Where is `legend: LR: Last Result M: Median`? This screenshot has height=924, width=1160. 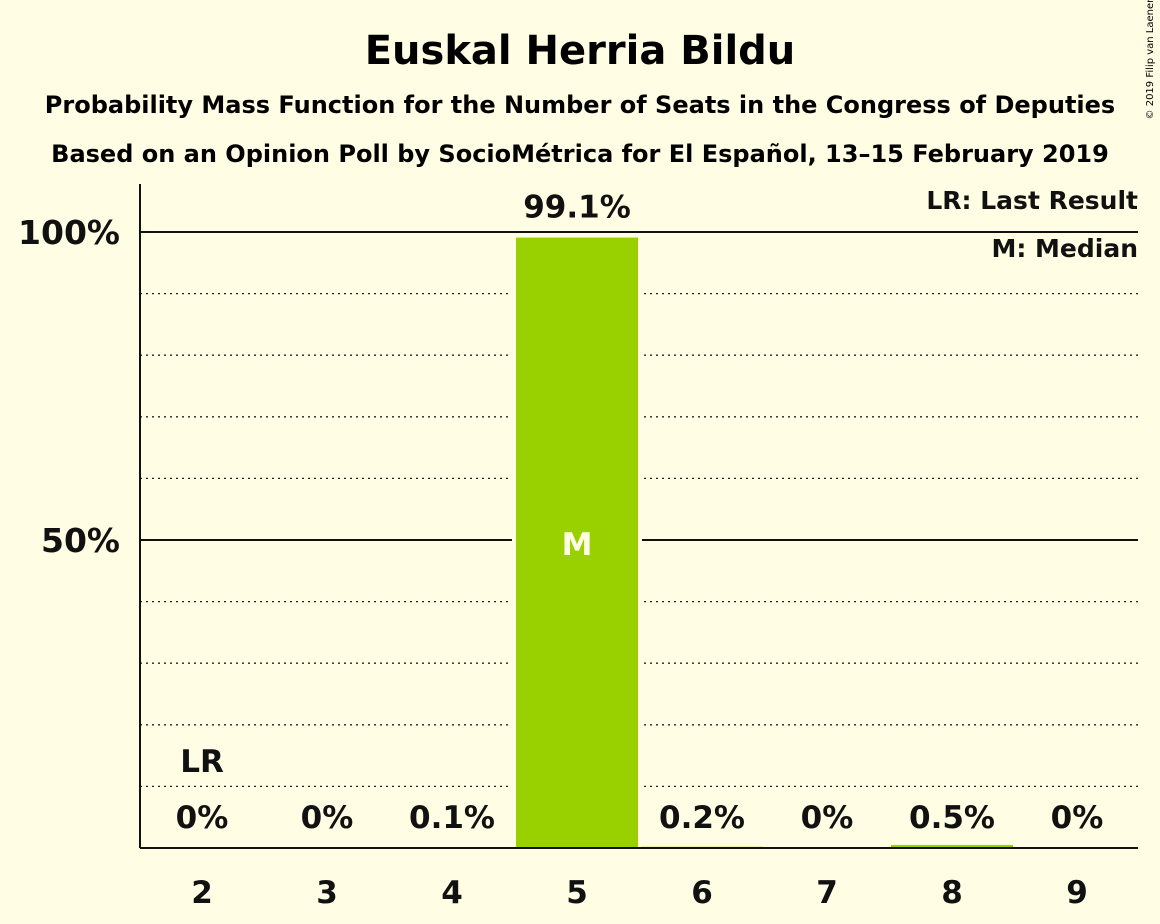 legend: LR: Last Result M: Median is located at coordinates (1032, 224).